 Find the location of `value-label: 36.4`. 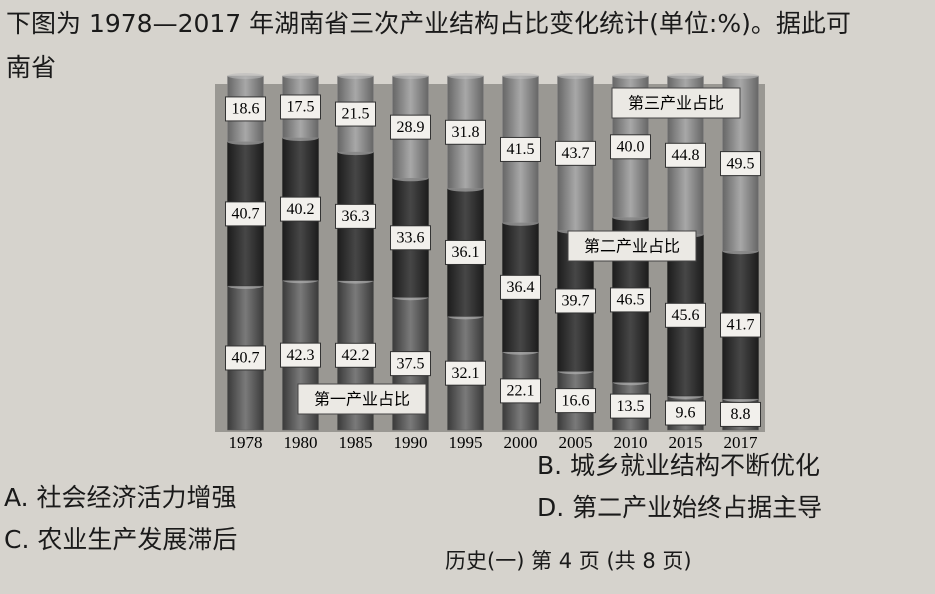

value-label: 36.4 is located at coordinates (521, 287).